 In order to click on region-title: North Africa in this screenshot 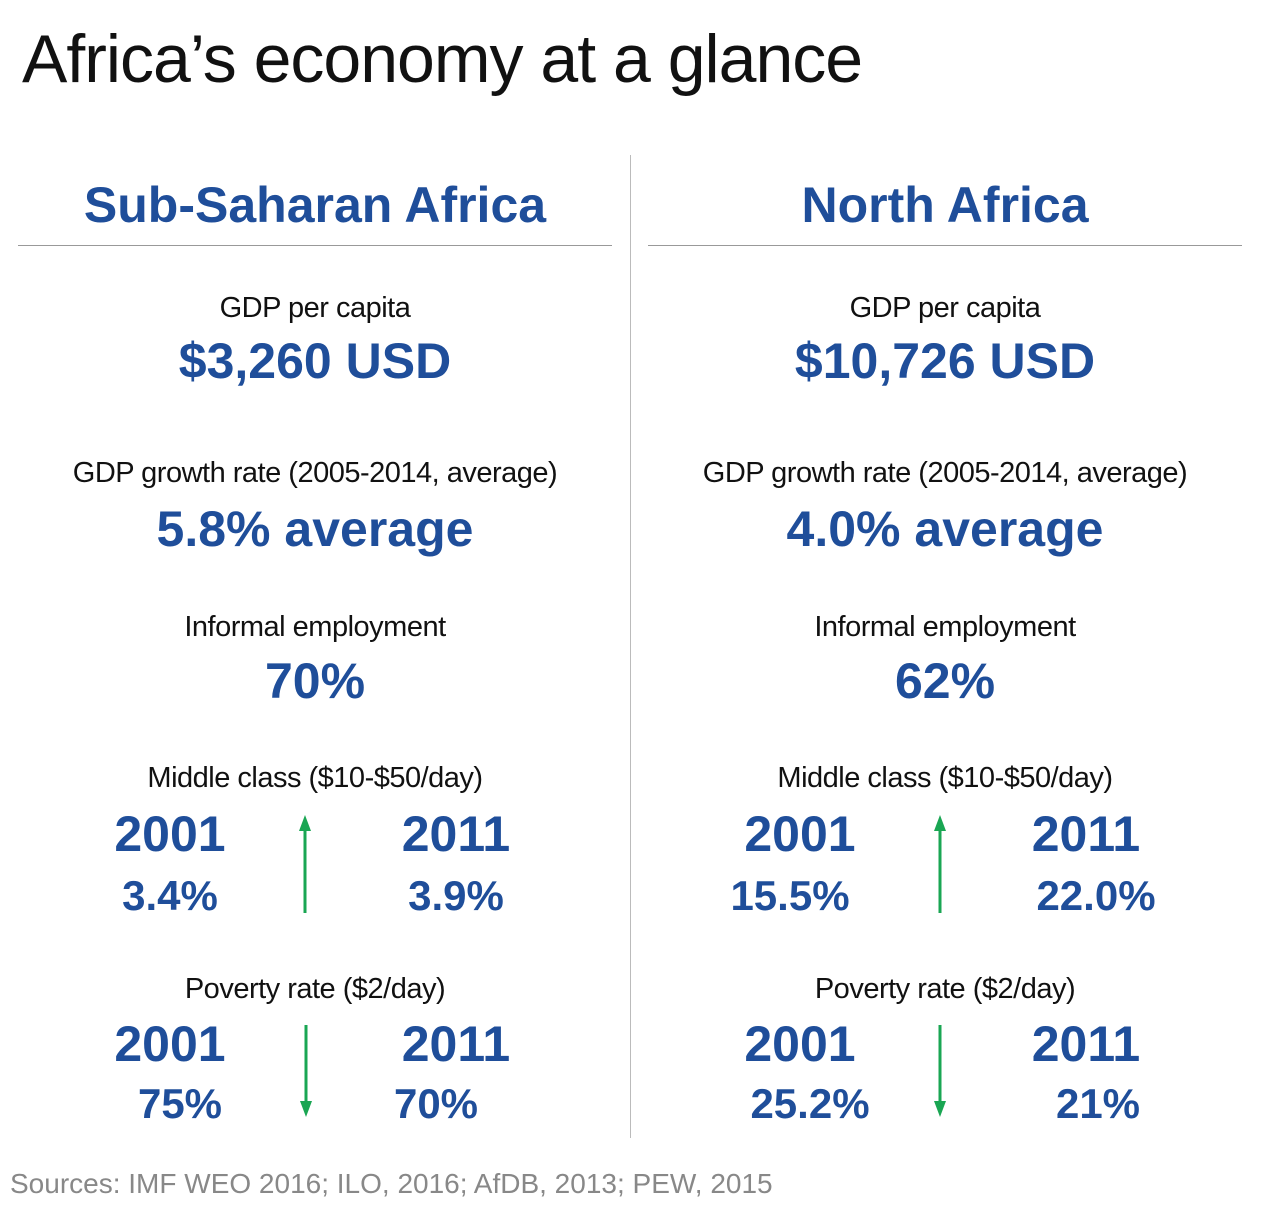, I will do `click(945, 205)`.